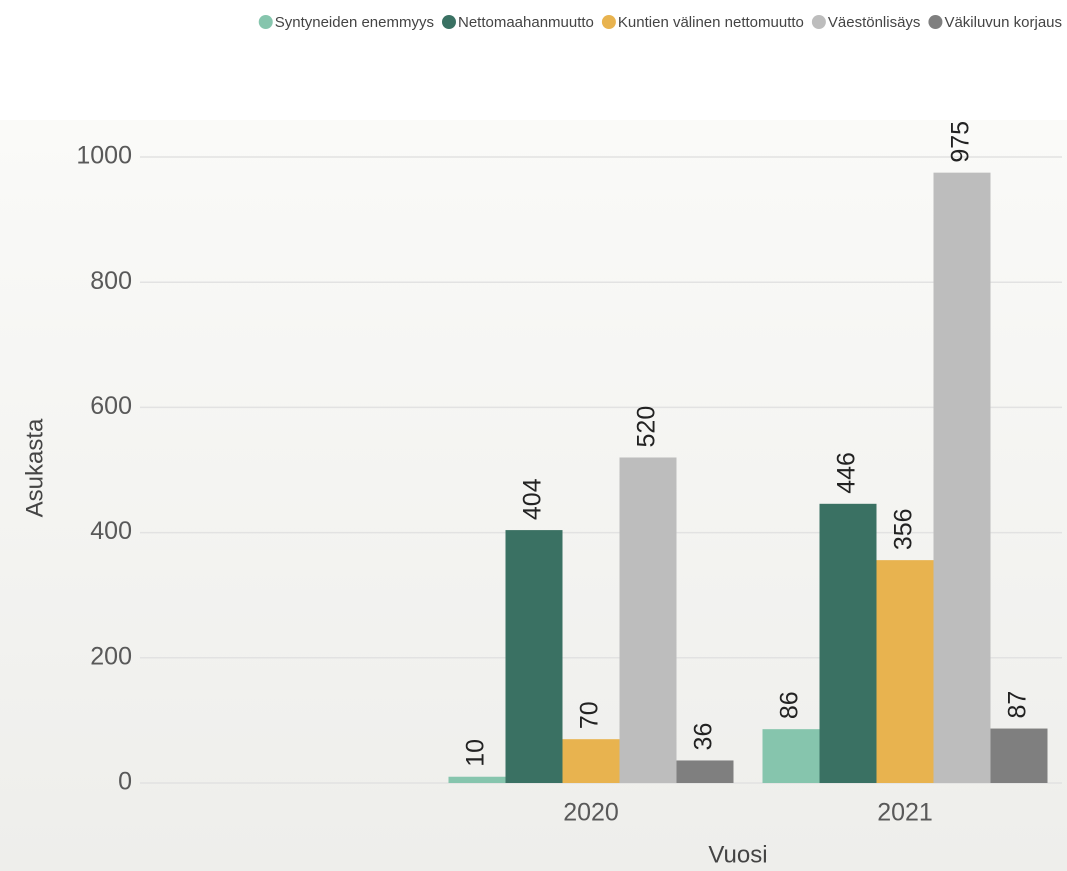 The width and height of the screenshot is (1067, 871). Describe the element at coordinates (1018, 705) in the screenshot. I see `data-label: 87` at that location.